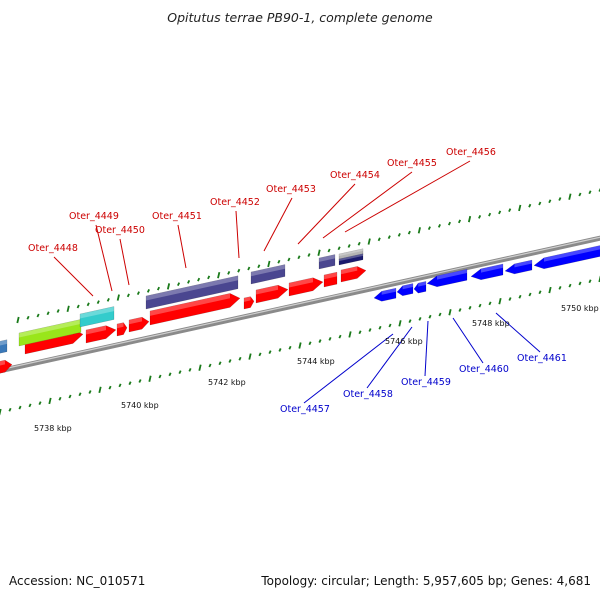  Describe the element at coordinates (355, 175) in the screenshot. I see `forward-gene-label: Oter_4454` at that location.